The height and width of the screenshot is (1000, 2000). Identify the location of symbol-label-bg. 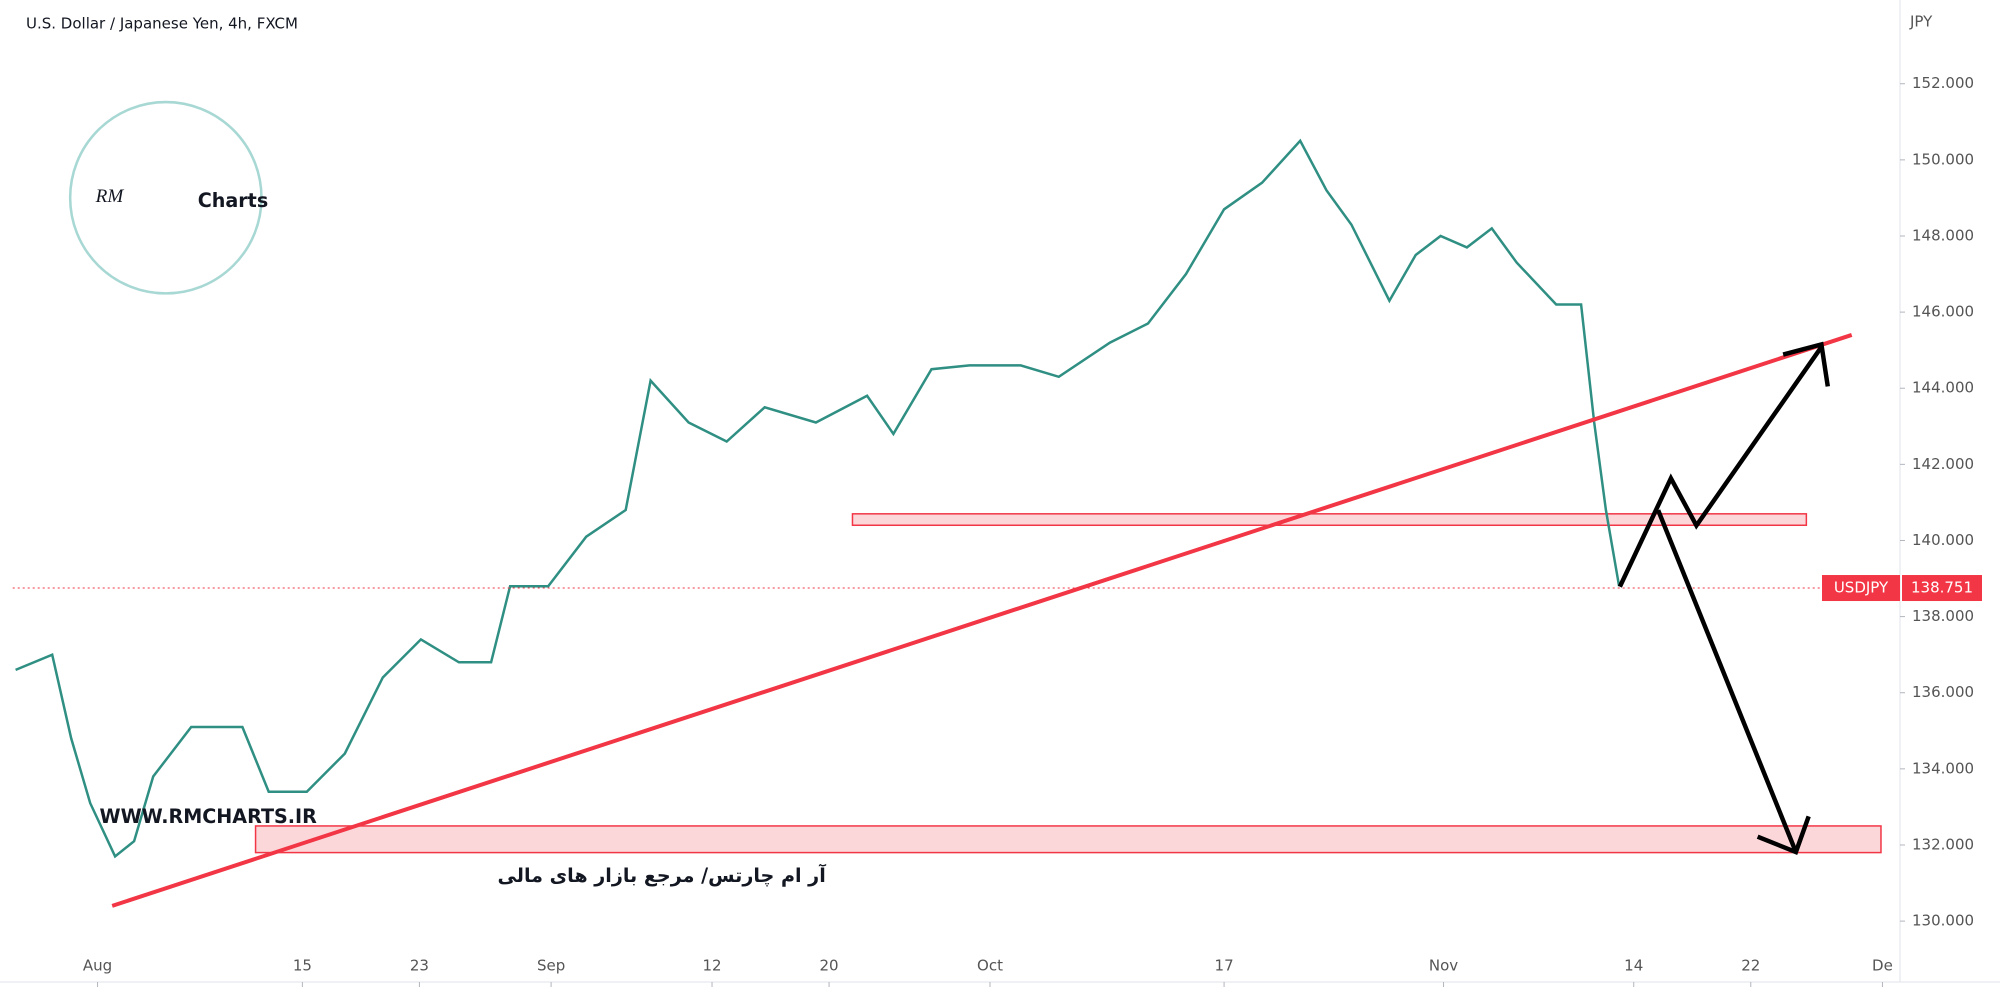
(1861, 588).